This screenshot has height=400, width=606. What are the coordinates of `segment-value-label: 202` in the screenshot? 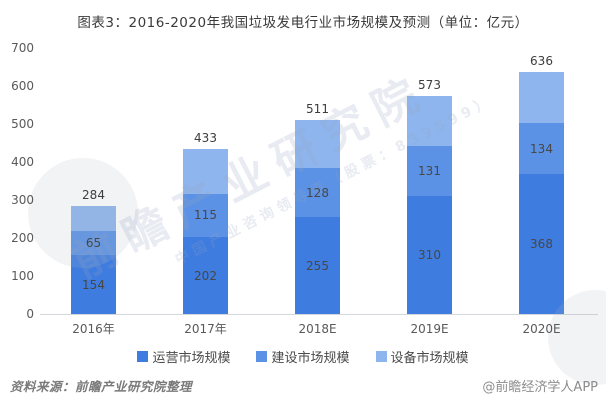 It's located at (205, 275).